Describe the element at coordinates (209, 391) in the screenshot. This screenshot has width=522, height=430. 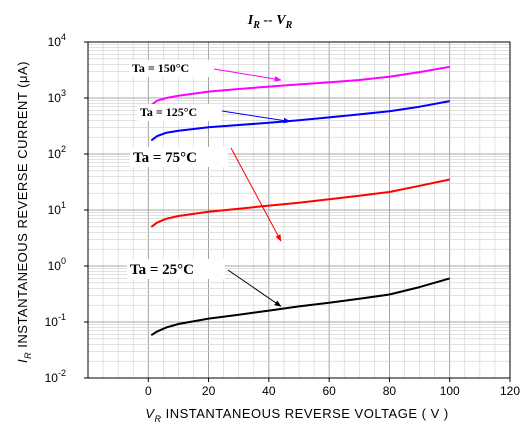
I see `x-tick-label: 20` at that location.